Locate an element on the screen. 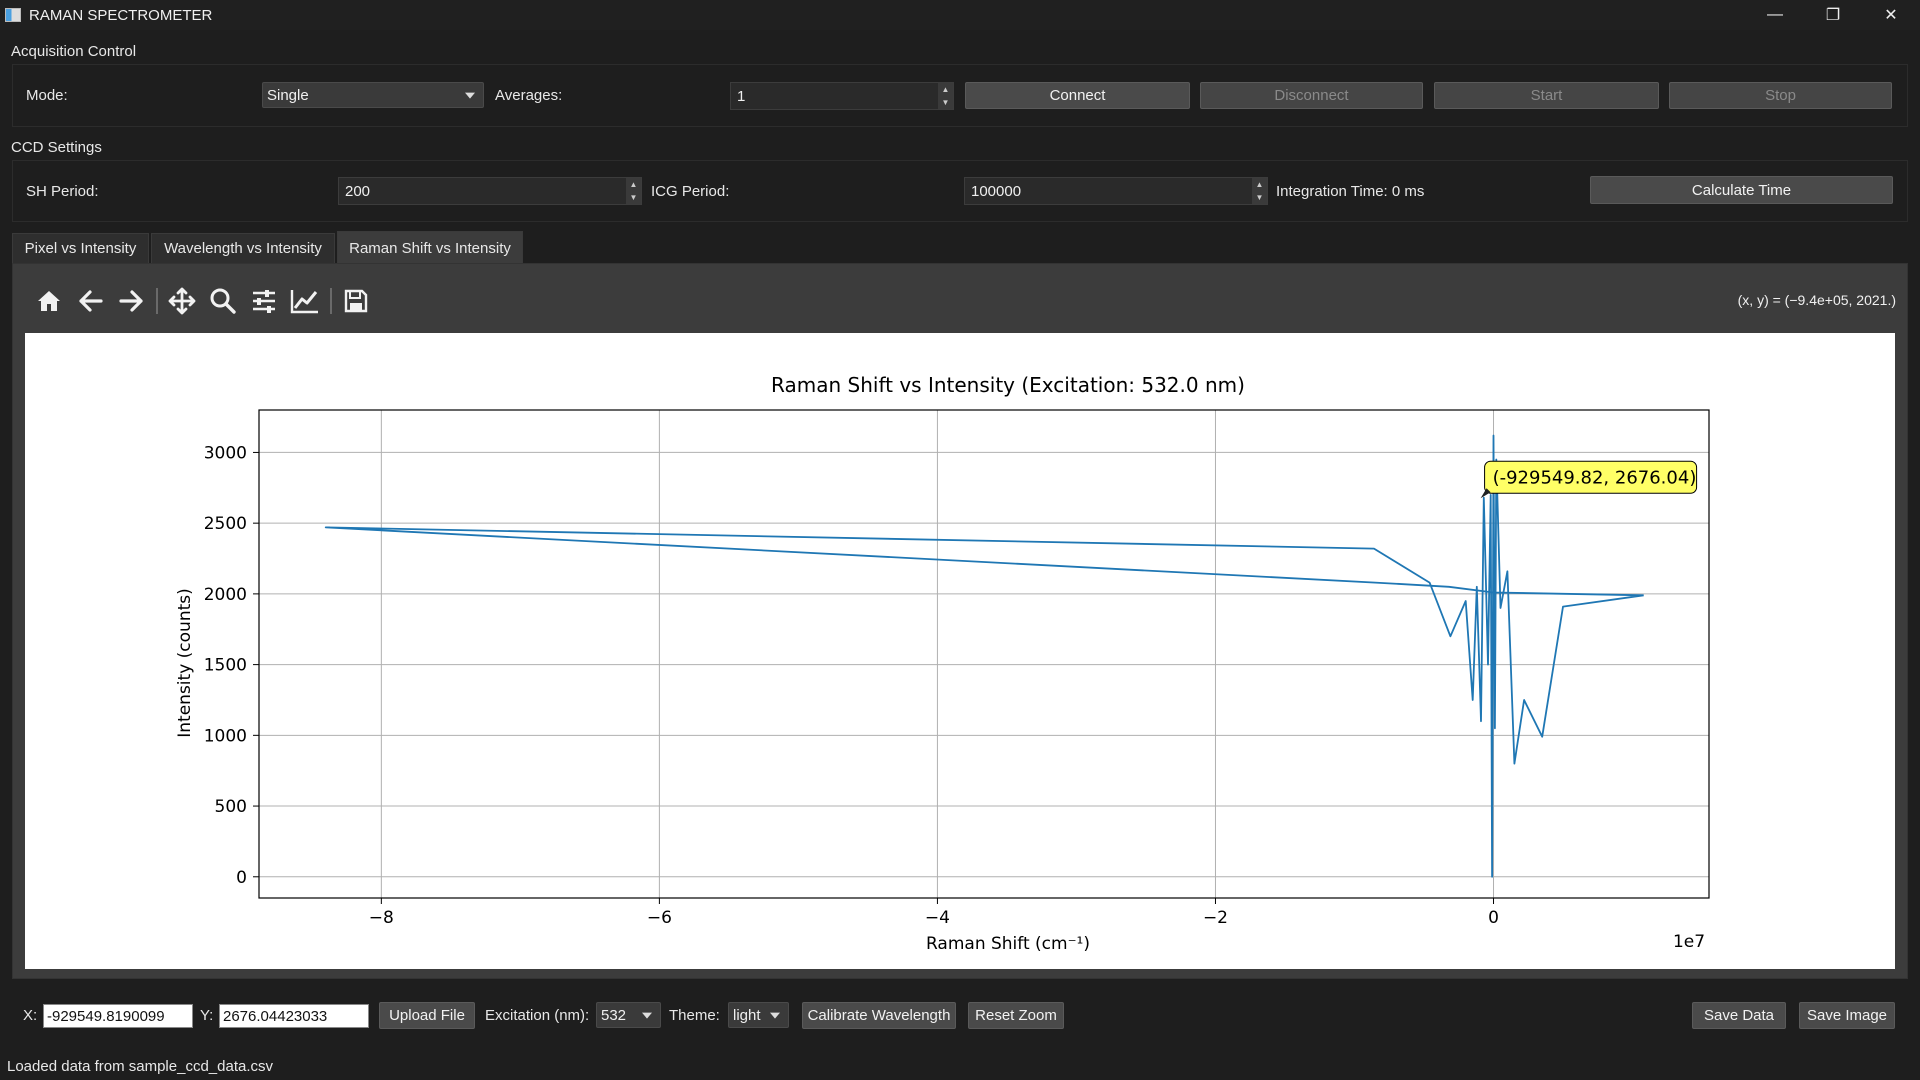 This screenshot has height=1080, width=1920. sh-period-spinbox: 200 ▲ ▼ is located at coordinates (490, 191).